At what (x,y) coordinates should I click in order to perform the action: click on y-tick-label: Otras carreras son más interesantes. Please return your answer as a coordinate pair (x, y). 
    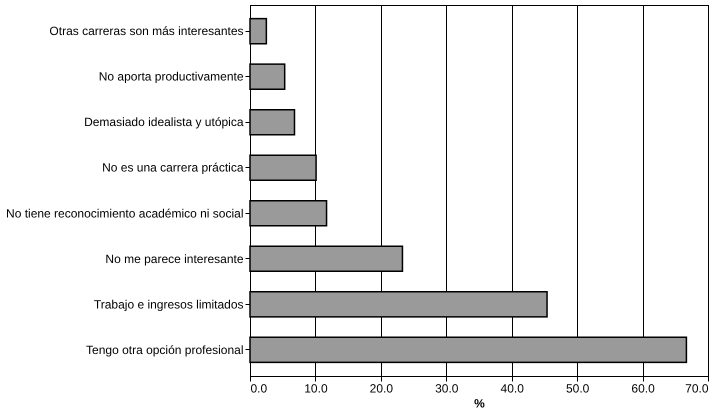
    Looking at the image, I should click on (146, 31).